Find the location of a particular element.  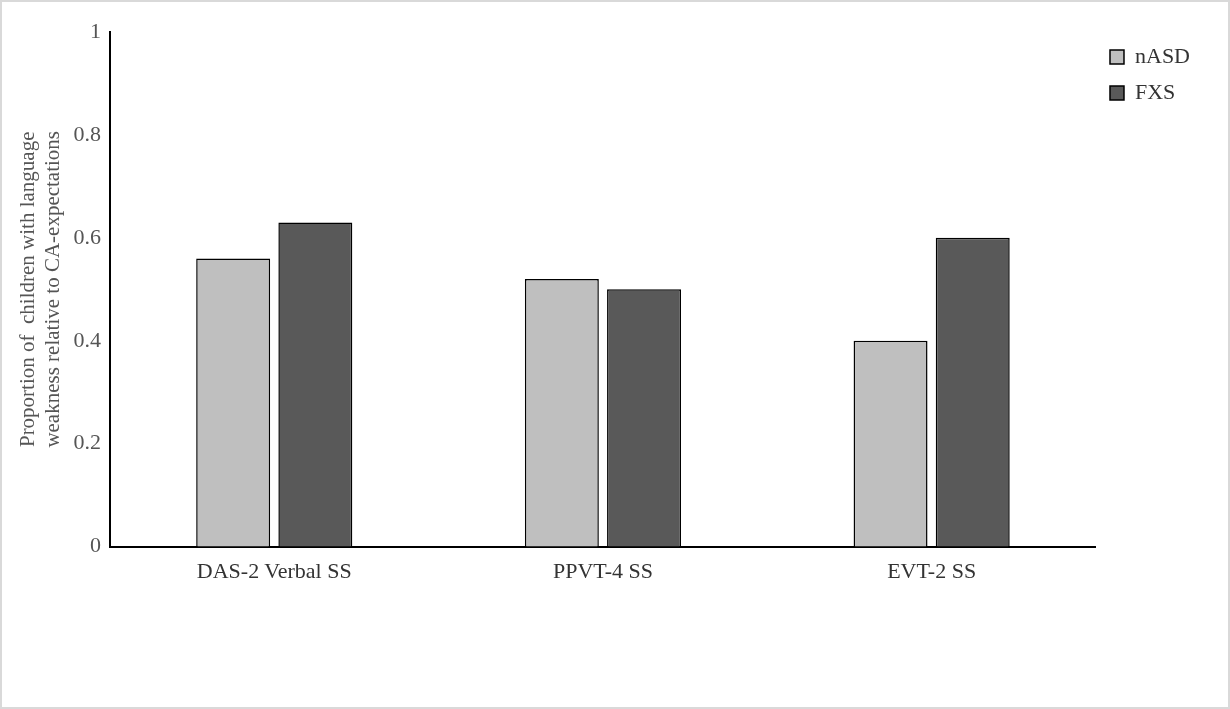

x-tick-label: EVT-2 SS is located at coordinates (932, 570).